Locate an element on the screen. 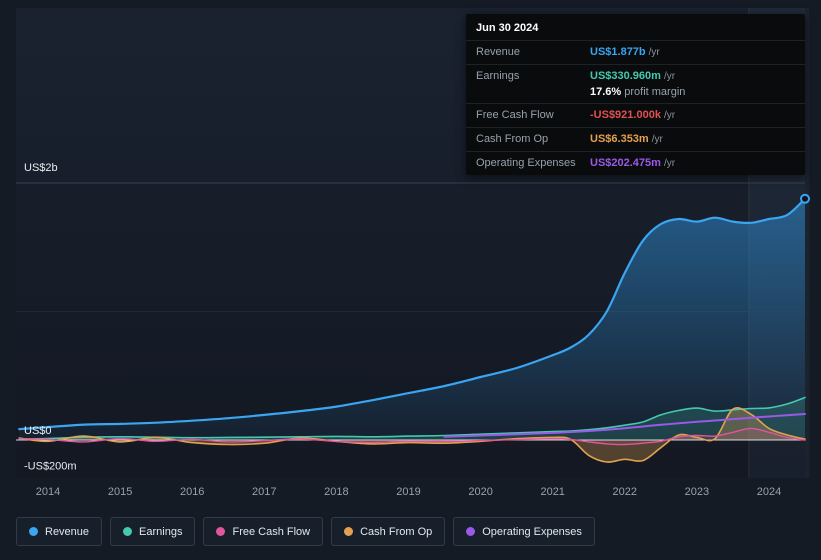 The height and width of the screenshot is (560, 821). tooltip-label-free-cash-flow: Free Cash Flow is located at coordinates (515, 115).